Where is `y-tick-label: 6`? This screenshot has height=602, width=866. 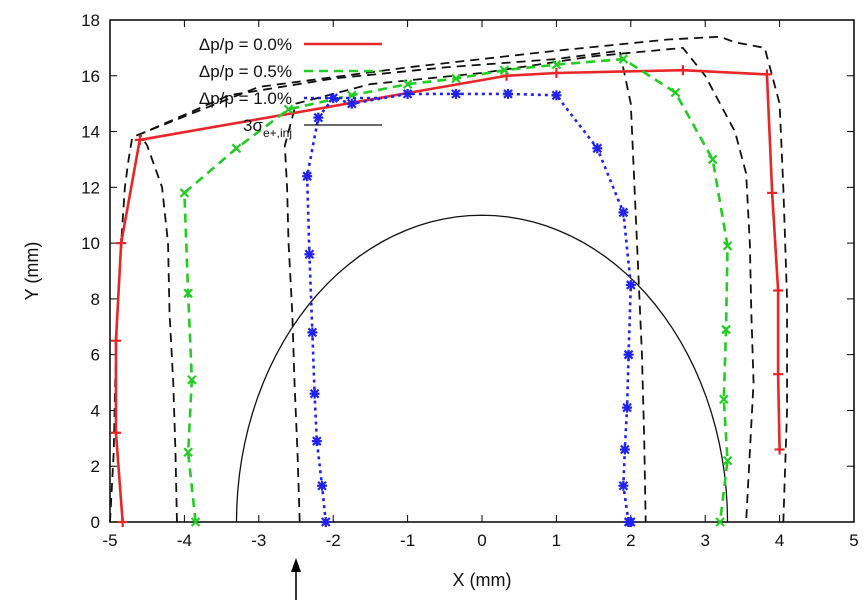 y-tick-label: 6 is located at coordinates (95, 355).